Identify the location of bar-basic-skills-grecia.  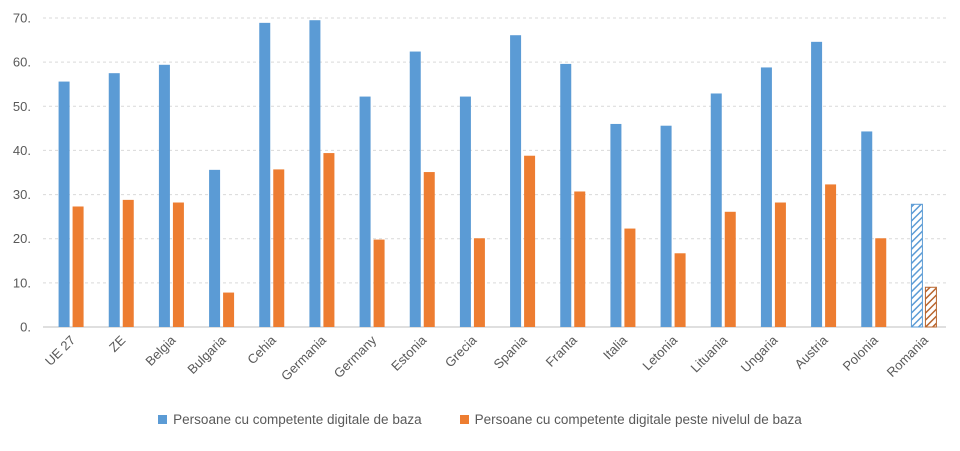
(465, 212).